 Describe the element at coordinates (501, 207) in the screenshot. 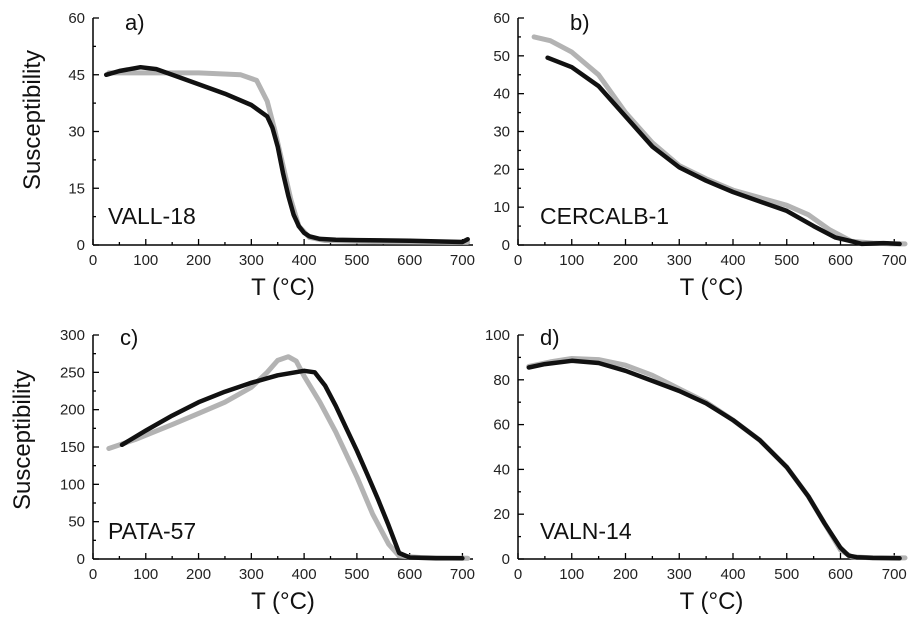

I see `y-tick-label: 10` at that location.